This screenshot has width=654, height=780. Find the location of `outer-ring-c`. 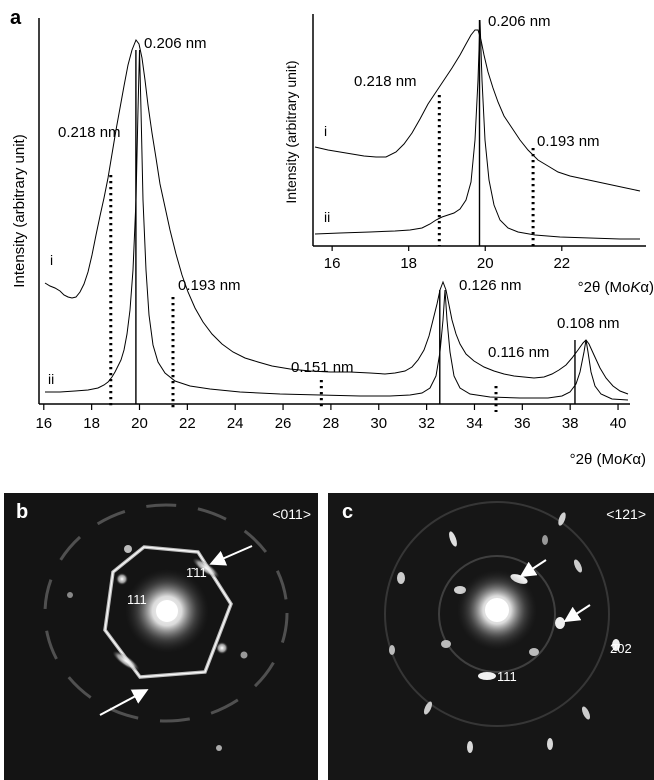

outer-ring-c is located at coordinates (497, 614).